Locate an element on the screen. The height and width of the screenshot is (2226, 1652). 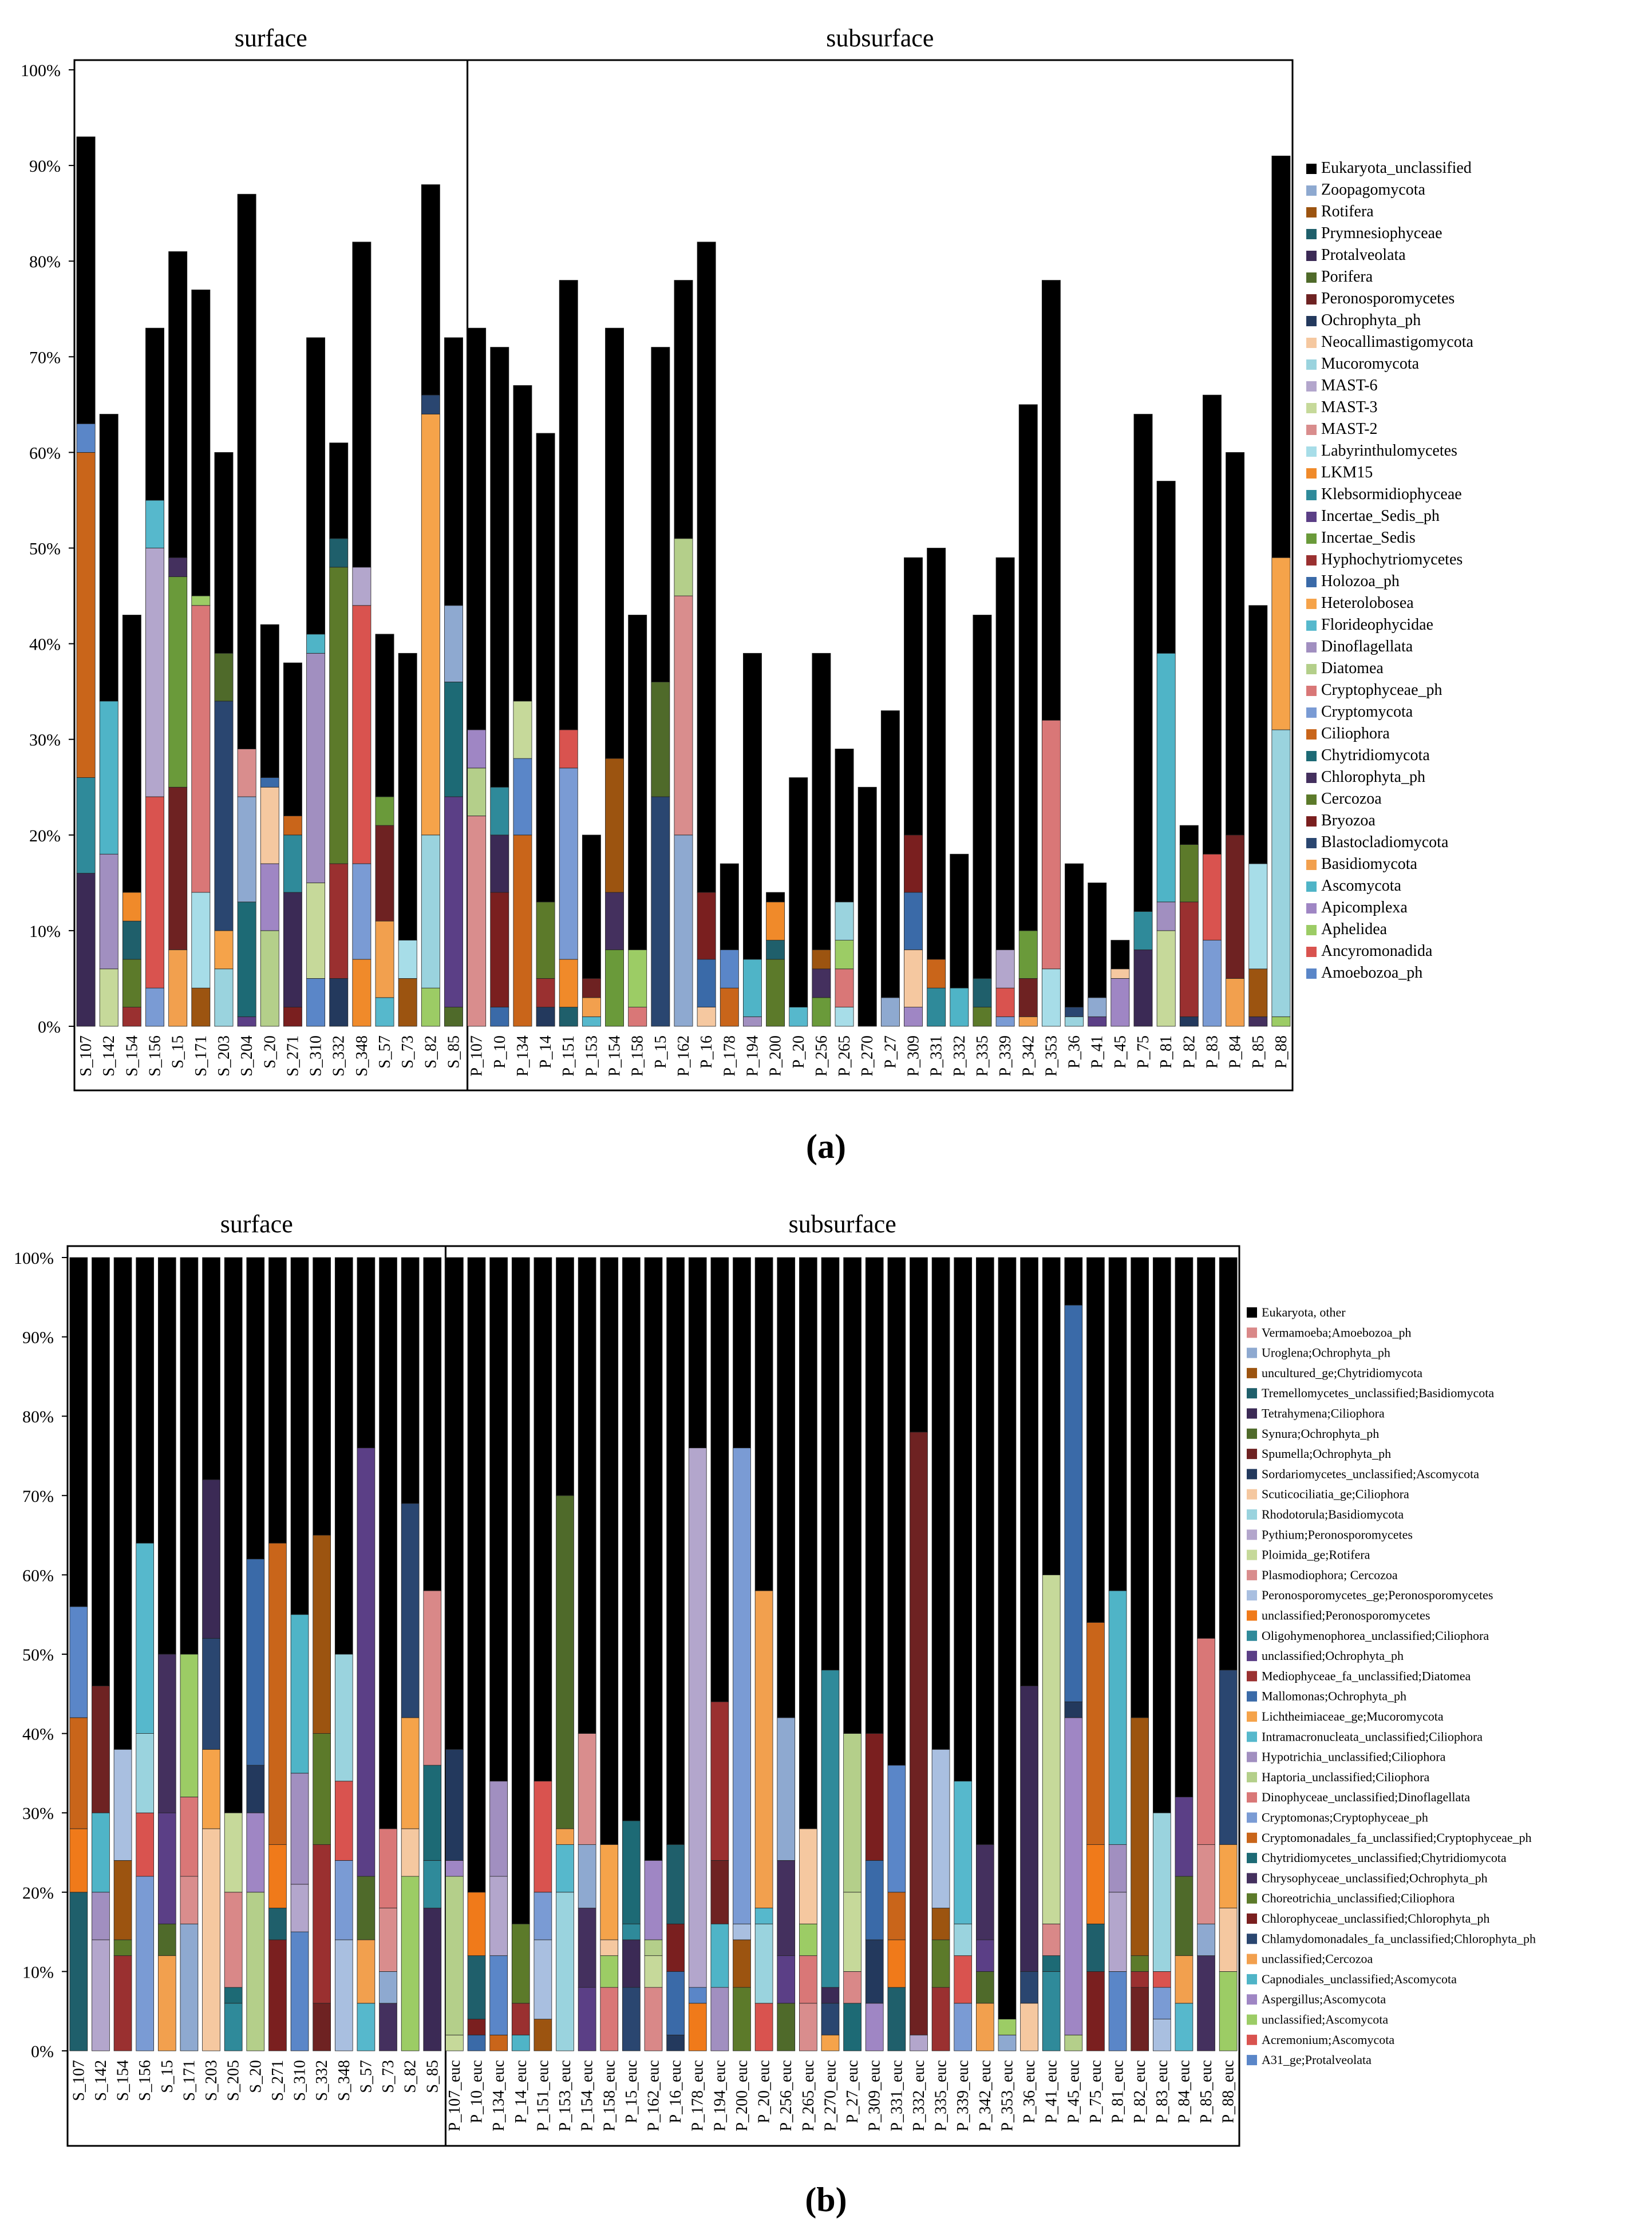
b-y-tick-label: 20% is located at coordinates (38, 1894).